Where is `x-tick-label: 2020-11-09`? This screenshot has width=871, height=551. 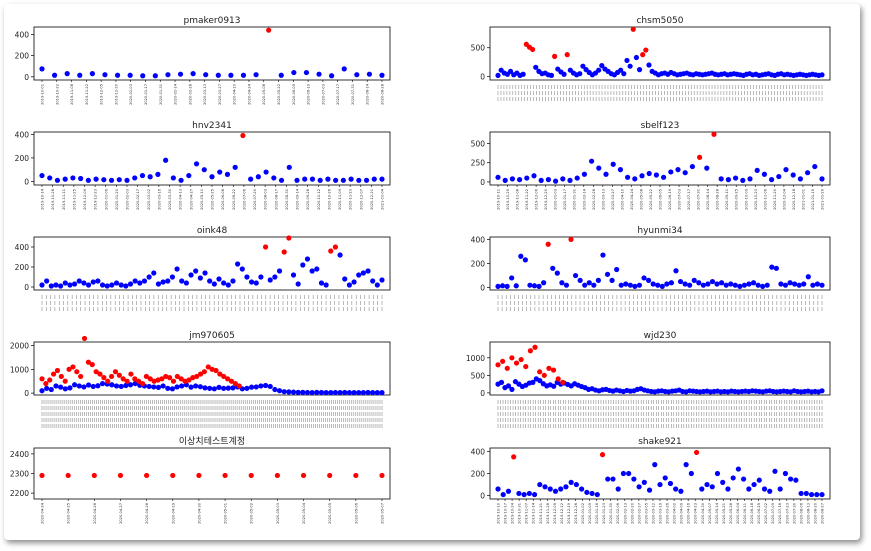
x-tick-label: 2020-11-09 is located at coordinates (340, 199).